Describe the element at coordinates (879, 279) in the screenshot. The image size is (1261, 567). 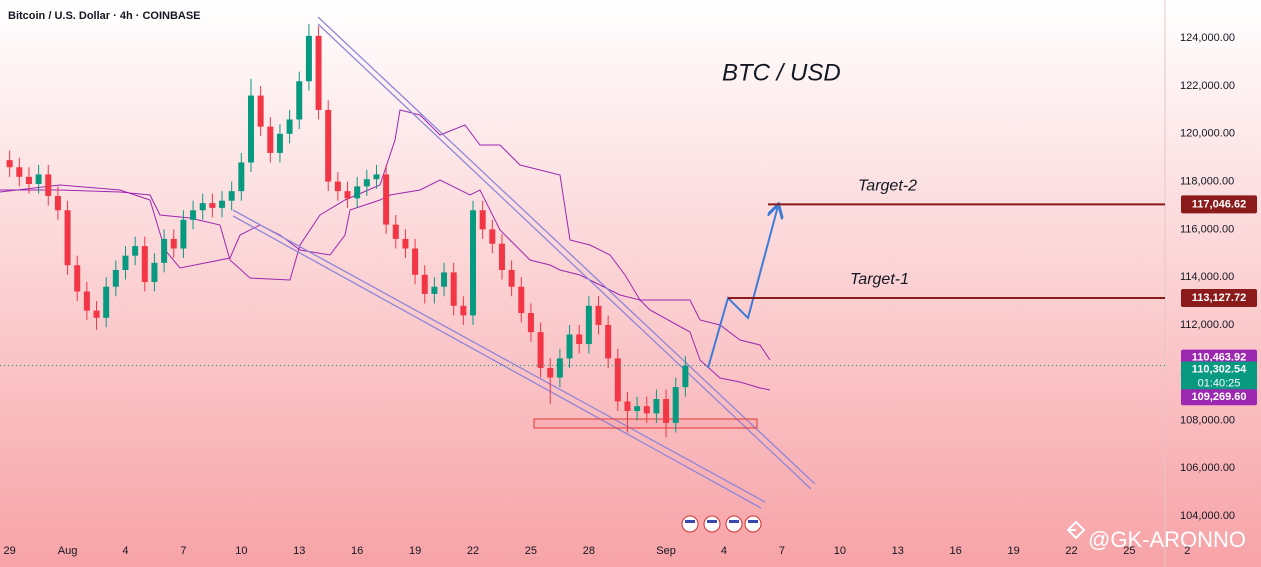
I see `target-name: Target-1` at that location.